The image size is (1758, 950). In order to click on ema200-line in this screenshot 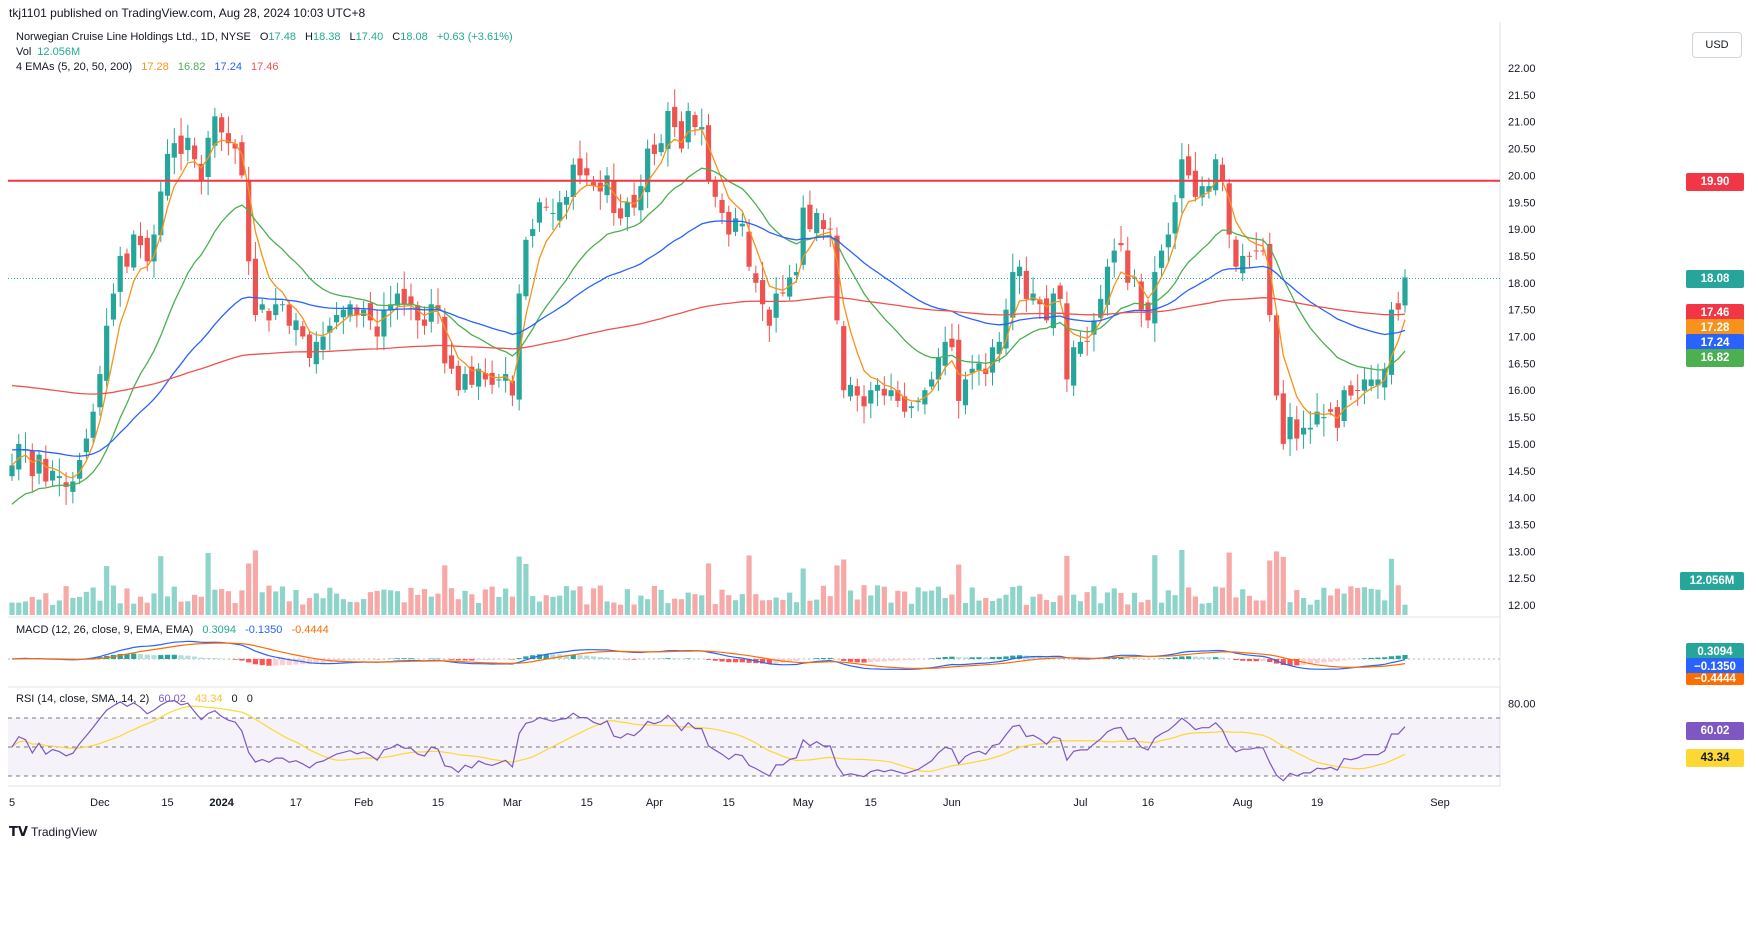, I will do `click(708, 345)`.